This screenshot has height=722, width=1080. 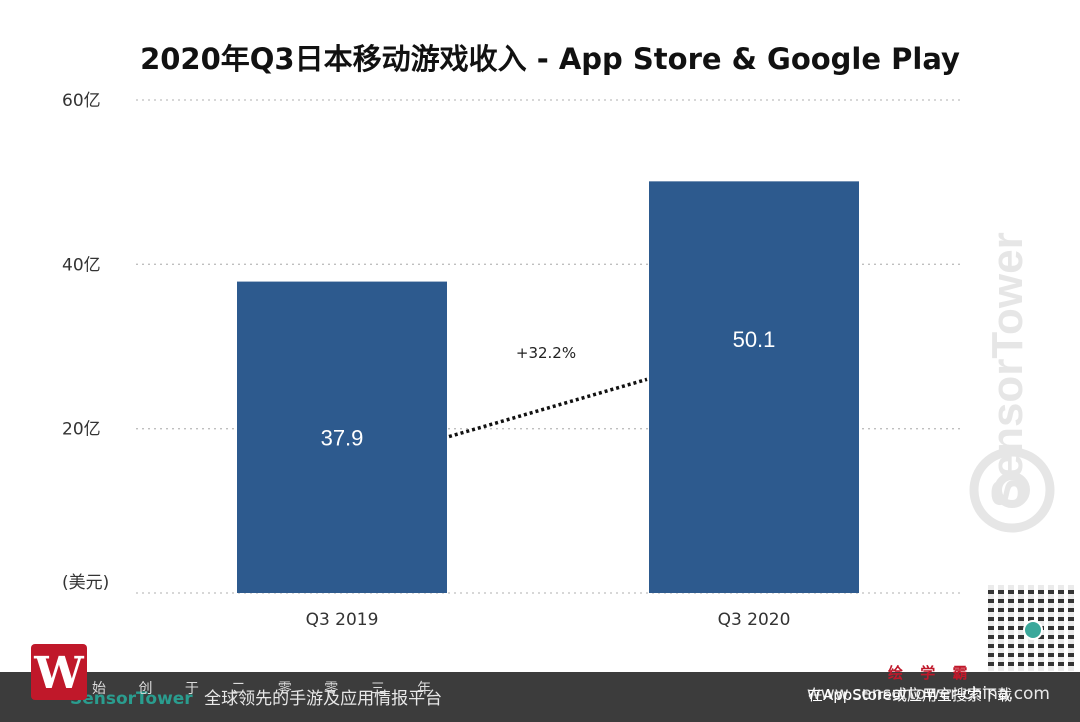 I want to click on footer-brand: SensorTower, so click(x=131, y=699).